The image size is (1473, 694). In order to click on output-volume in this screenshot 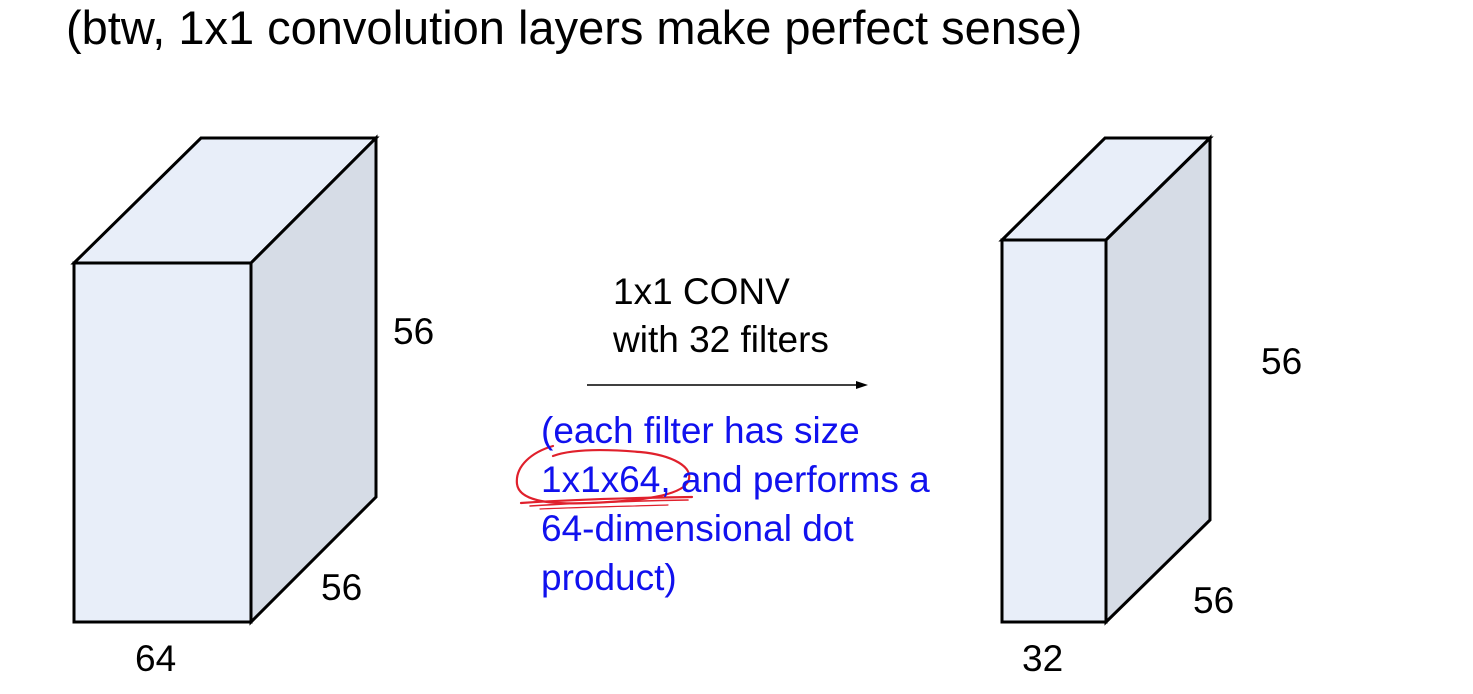, I will do `click(1106, 380)`.